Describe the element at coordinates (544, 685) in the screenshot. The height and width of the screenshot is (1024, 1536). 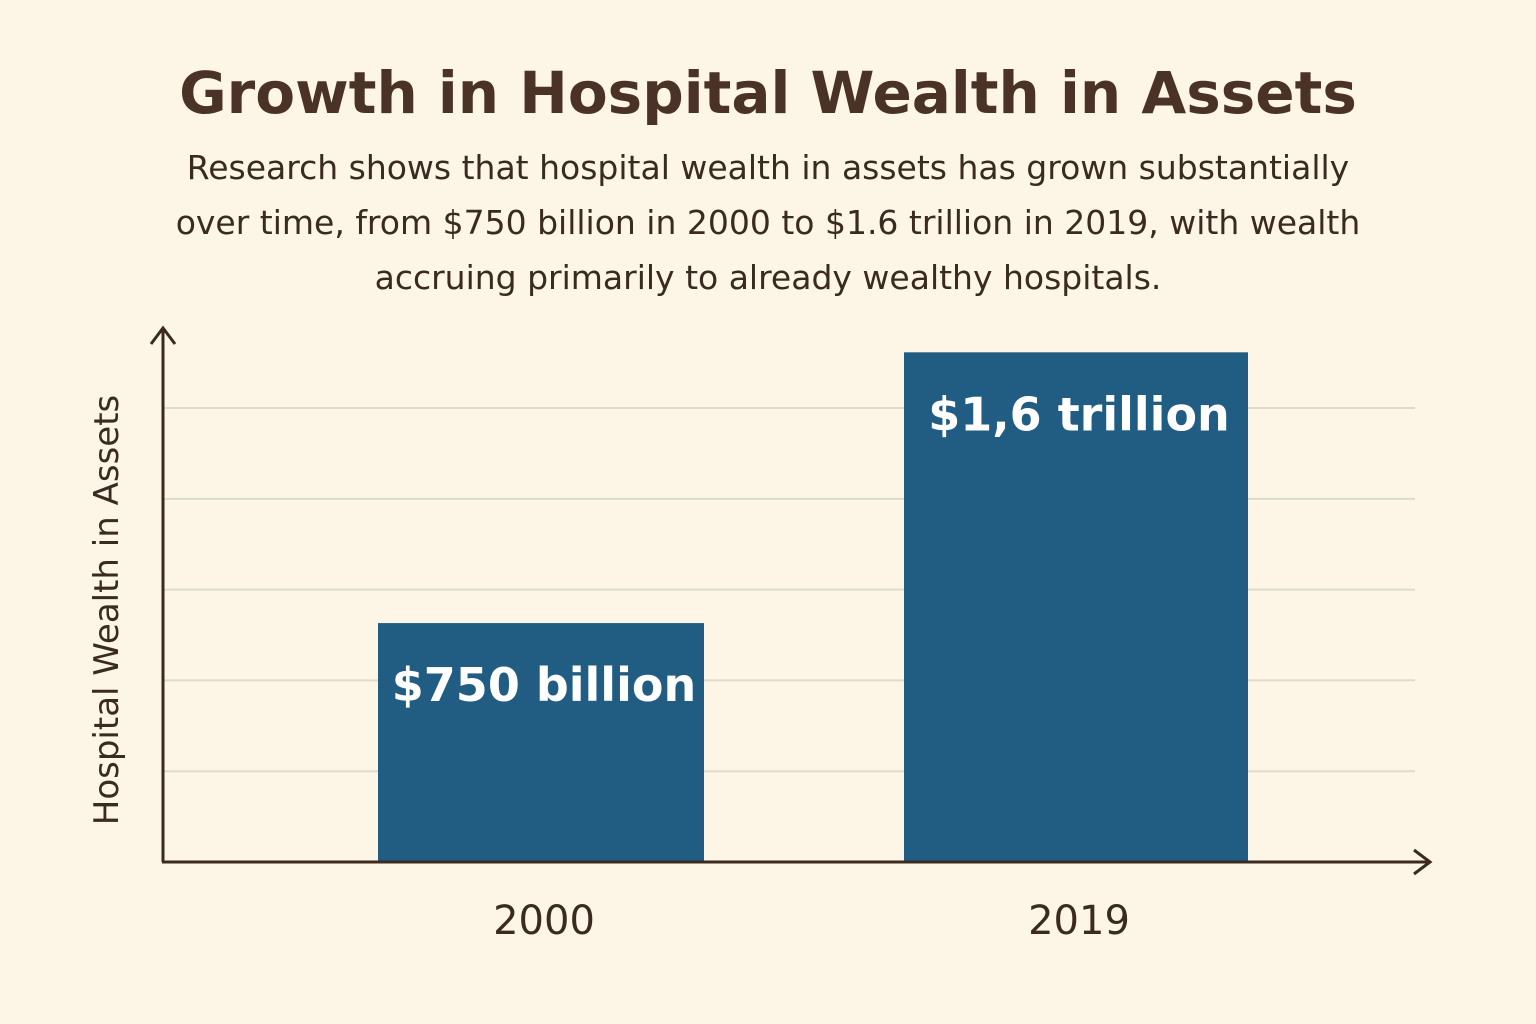
I see `bar-value-label-2000: $750 billion` at that location.